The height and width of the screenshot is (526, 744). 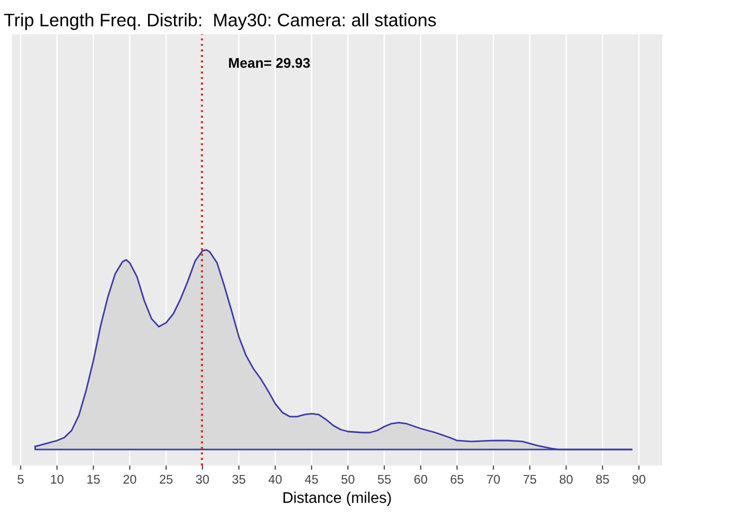 What do you see at coordinates (166, 479) in the screenshot?
I see `x-tick-label: 25` at bounding box center [166, 479].